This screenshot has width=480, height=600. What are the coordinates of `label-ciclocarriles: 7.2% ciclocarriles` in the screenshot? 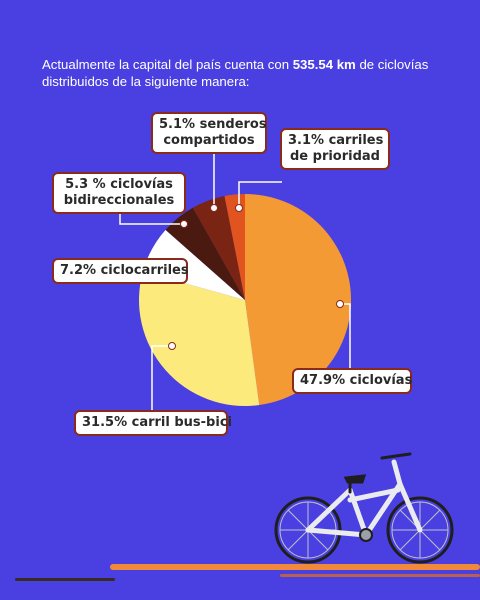 It's located at (120, 271).